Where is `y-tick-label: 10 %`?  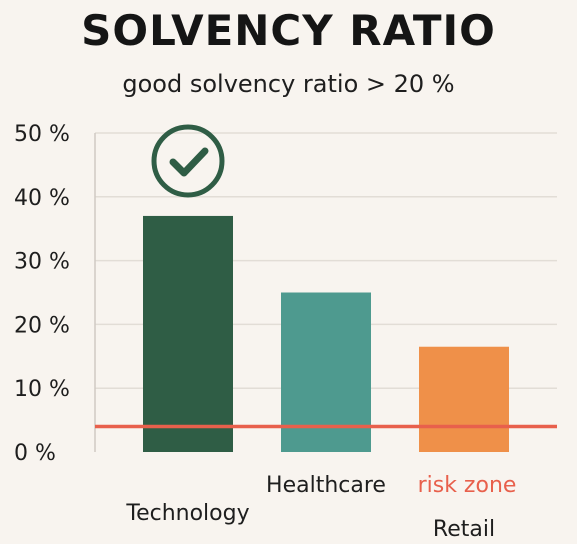 y-tick-label: 10 % is located at coordinates (42, 389).